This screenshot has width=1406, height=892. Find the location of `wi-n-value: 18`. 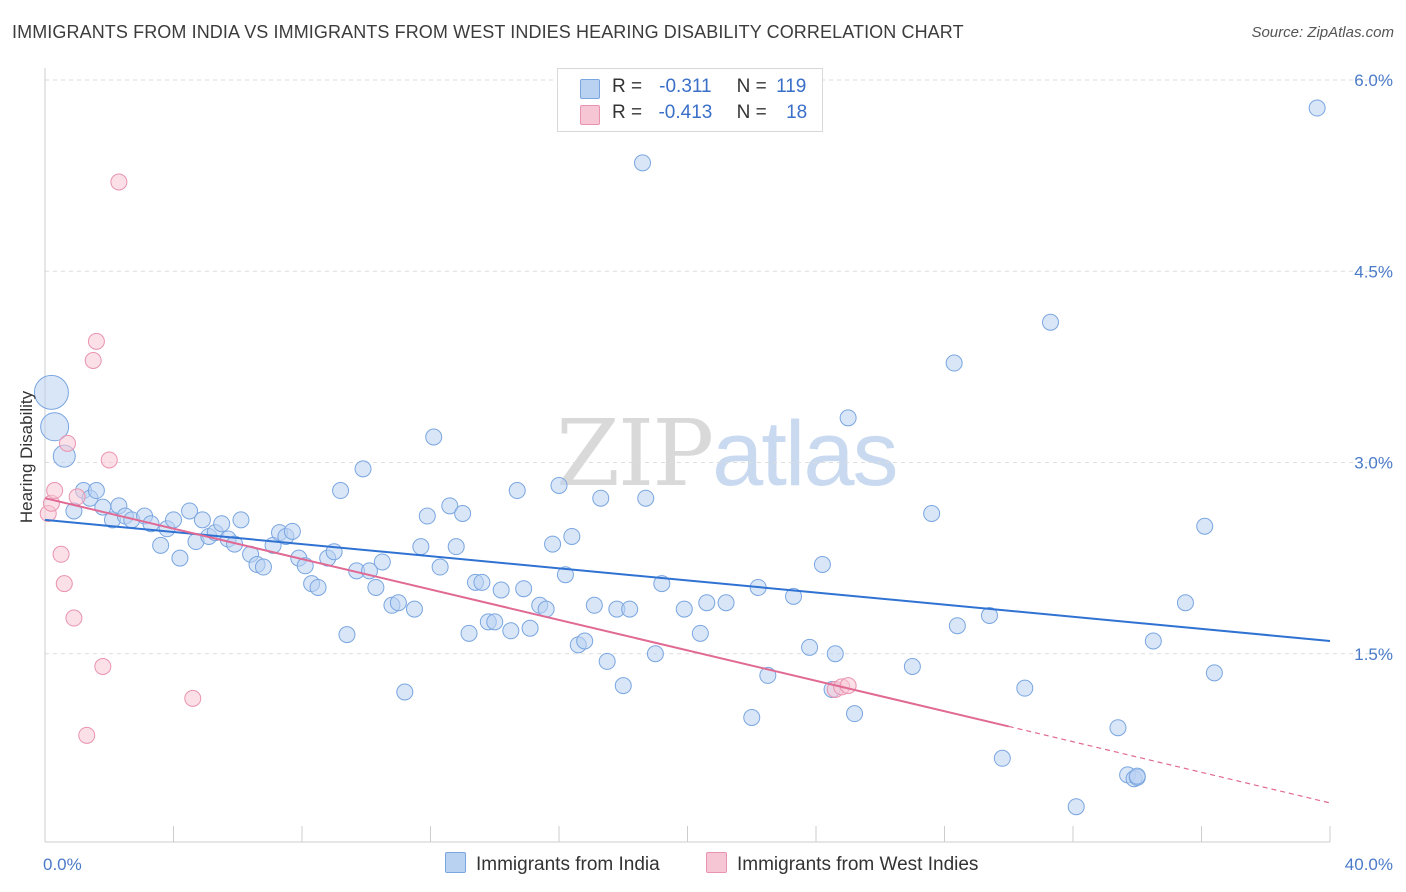

wi-n-value: 18 is located at coordinates (797, 112).